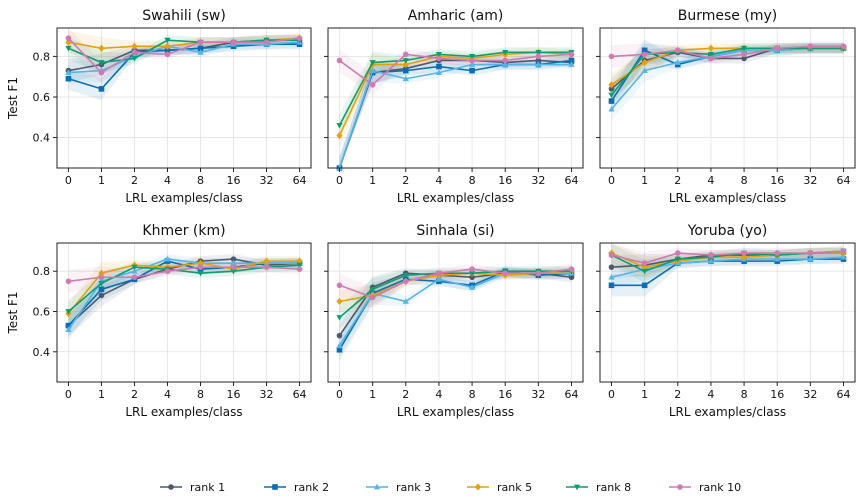 The image size is (864, 497). I want to click on x-tick-label: 8, so click(200, 394).